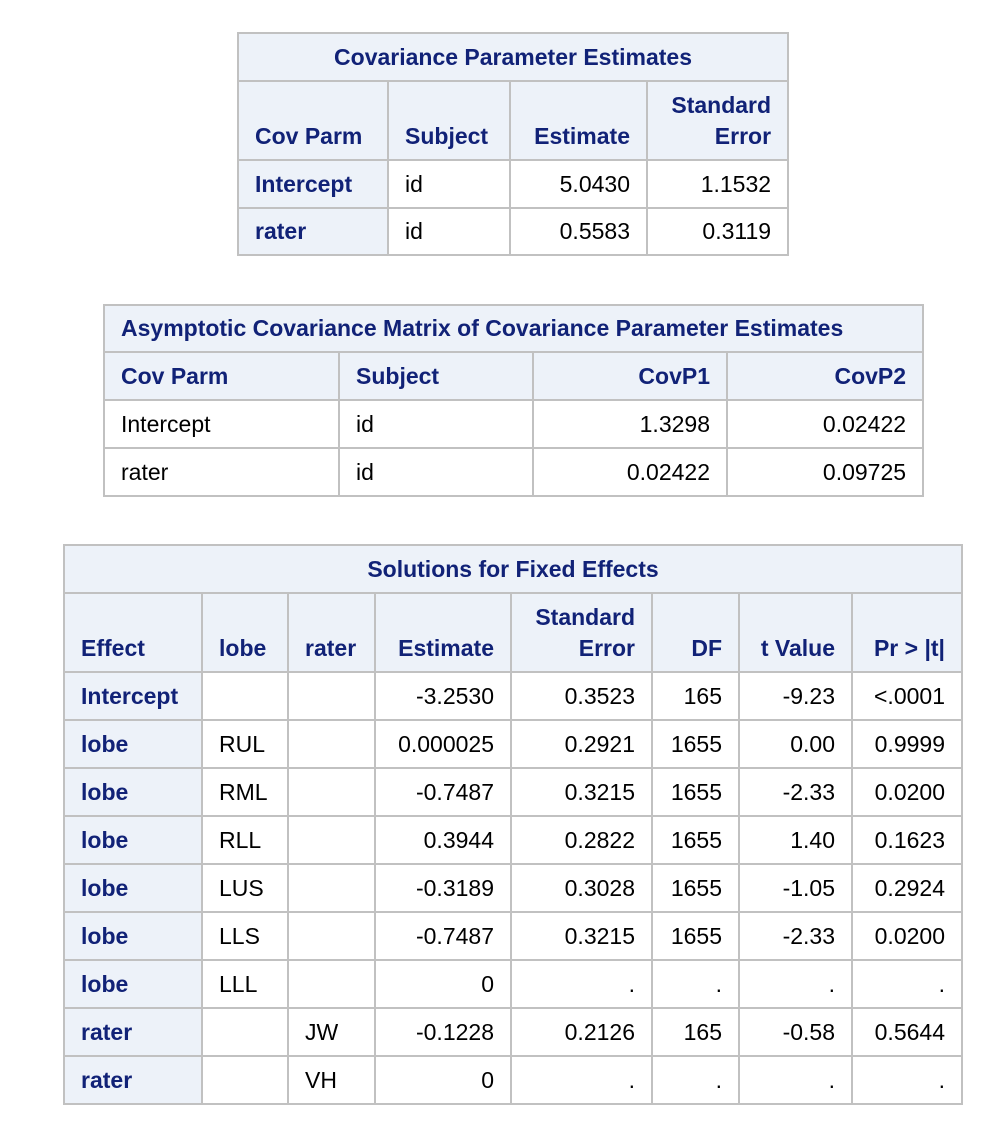  Describe the element at coordinates (331, 1080) in the screenshot. I see `cell-rater: VH` at that location.